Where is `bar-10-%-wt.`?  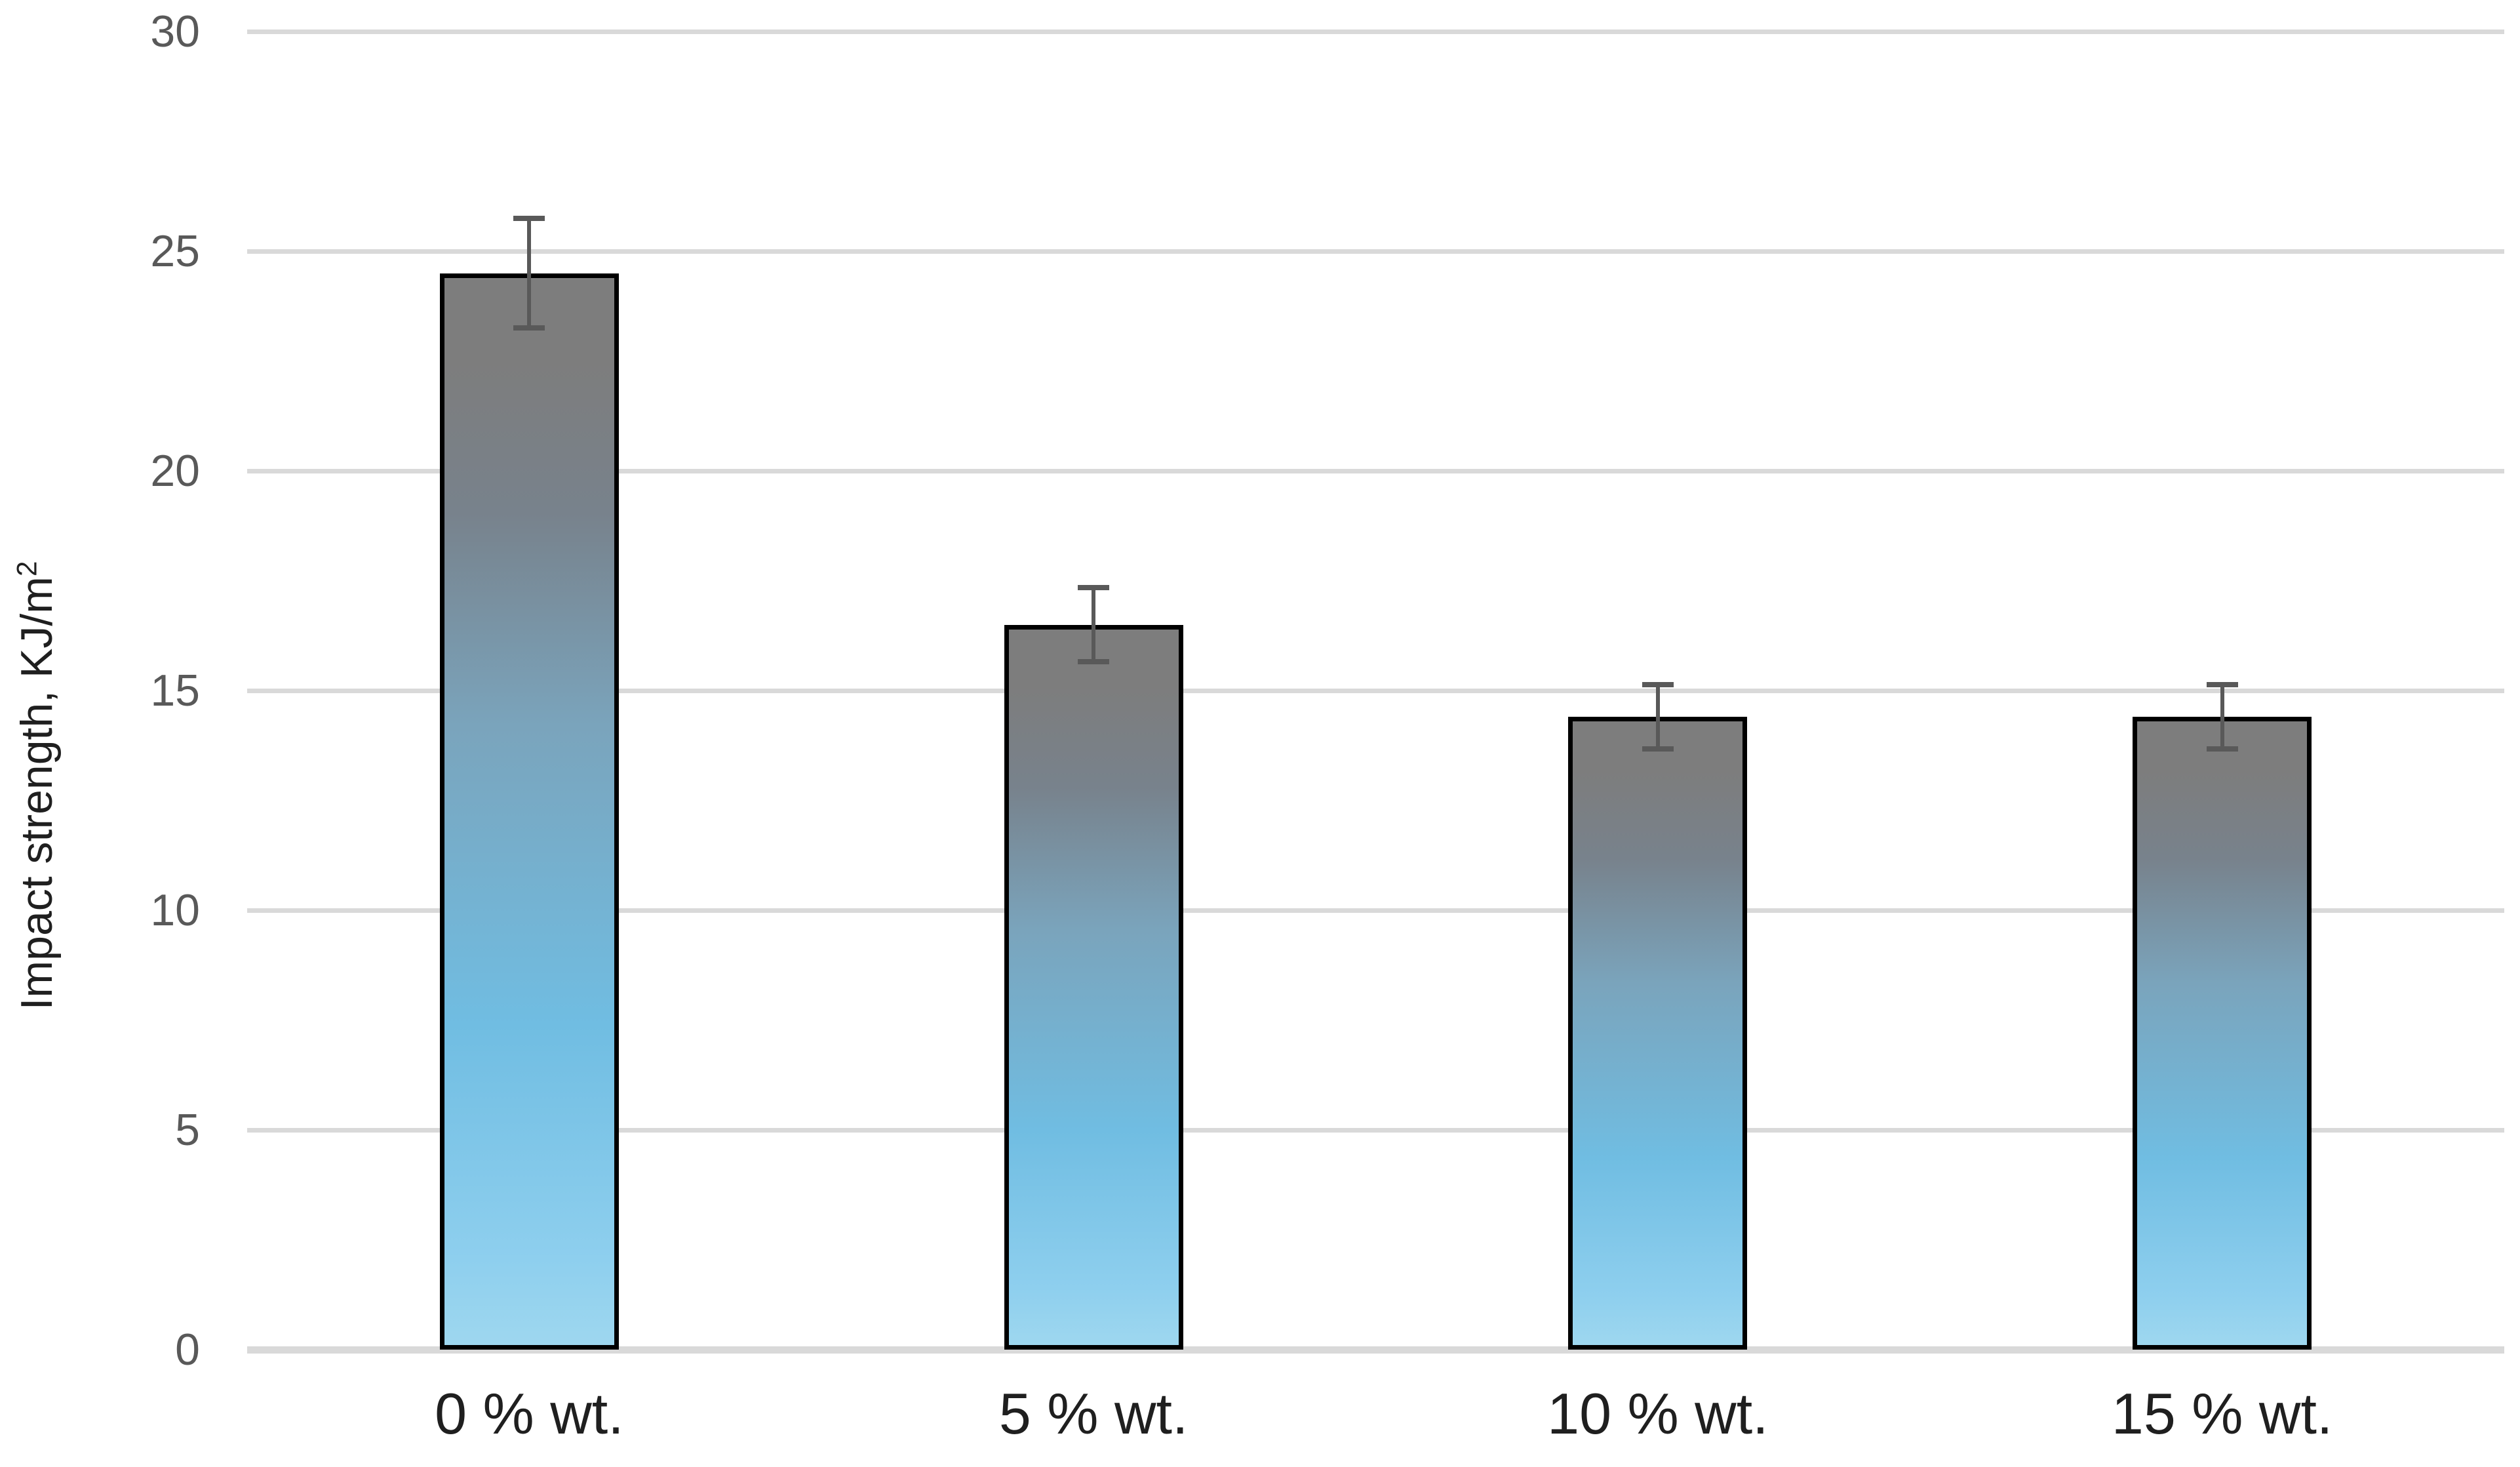
bar-10-%-wt. is located at coordinates (1658, 1033).